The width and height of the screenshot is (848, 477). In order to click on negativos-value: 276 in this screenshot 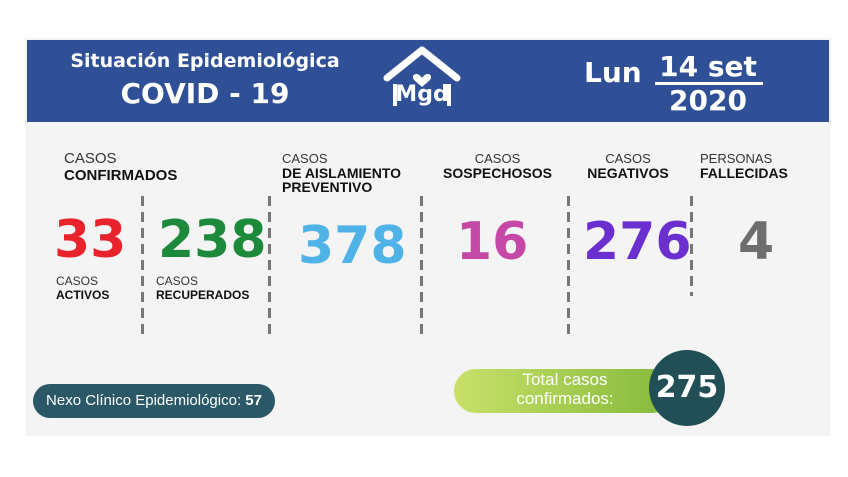, I will do `click(637, 242)`.